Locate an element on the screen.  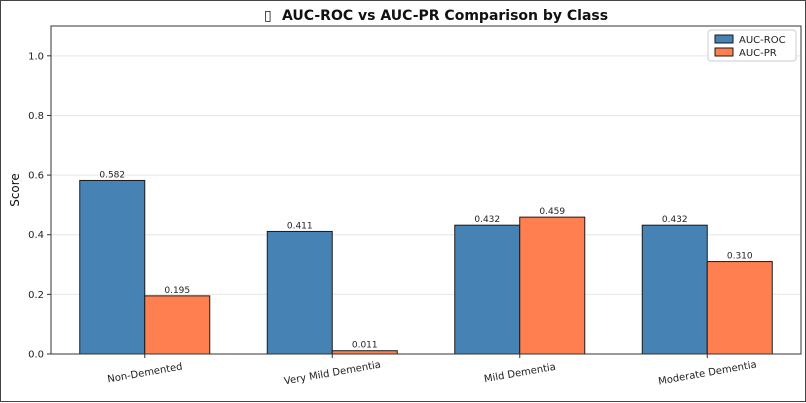
chart-title: AUC-ROC vs AUC-PR Comparison by Class is located at coordinates (445, 16).